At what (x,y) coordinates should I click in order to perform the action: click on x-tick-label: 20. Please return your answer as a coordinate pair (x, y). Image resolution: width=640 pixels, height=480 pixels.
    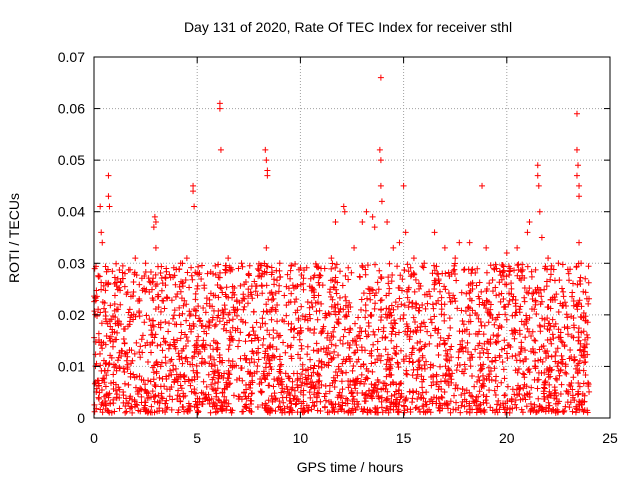
    Looking at the image, I should click on (507, 438).